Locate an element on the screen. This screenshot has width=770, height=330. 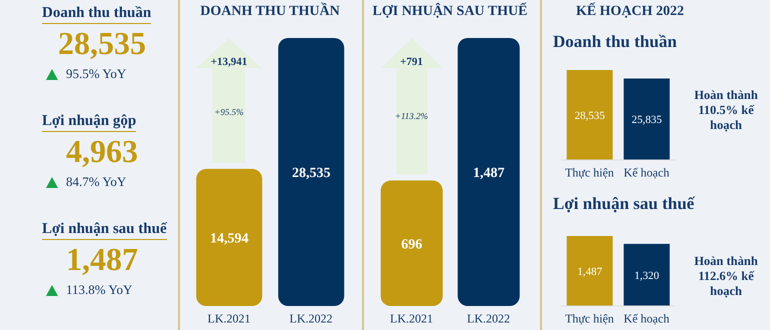
chart-title: LỢI NHUẬN SAU THUẾ is located at coordinates (450, 12).